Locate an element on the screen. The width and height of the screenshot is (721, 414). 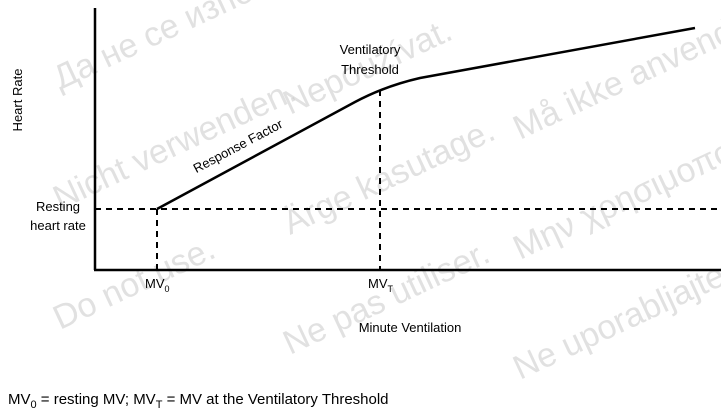
threshold-label: Threshold is located at coordinates (370, 69).